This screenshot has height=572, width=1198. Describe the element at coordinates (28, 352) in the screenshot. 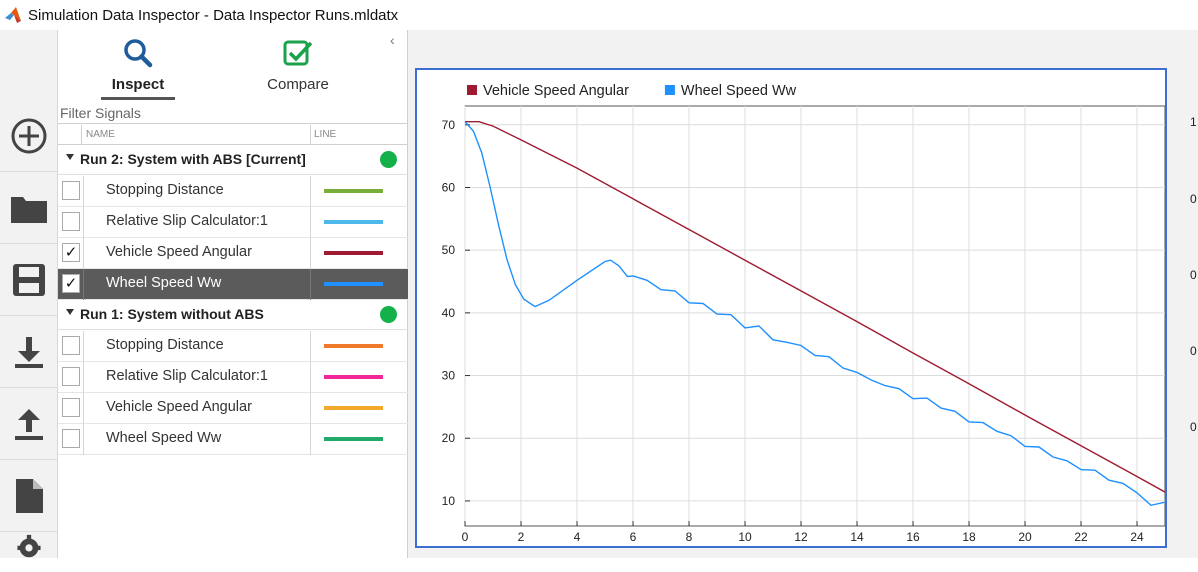

I see `import-button` at that location.